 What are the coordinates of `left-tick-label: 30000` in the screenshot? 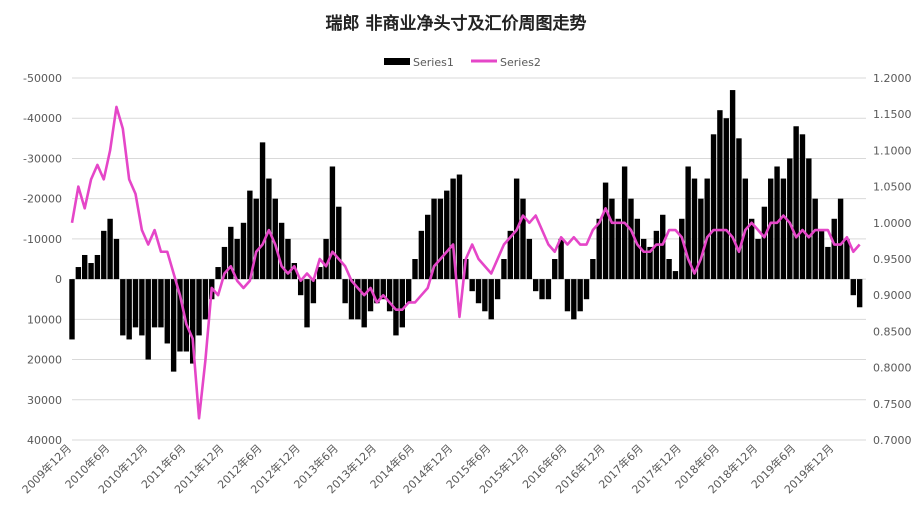 It's located at (44, 400).